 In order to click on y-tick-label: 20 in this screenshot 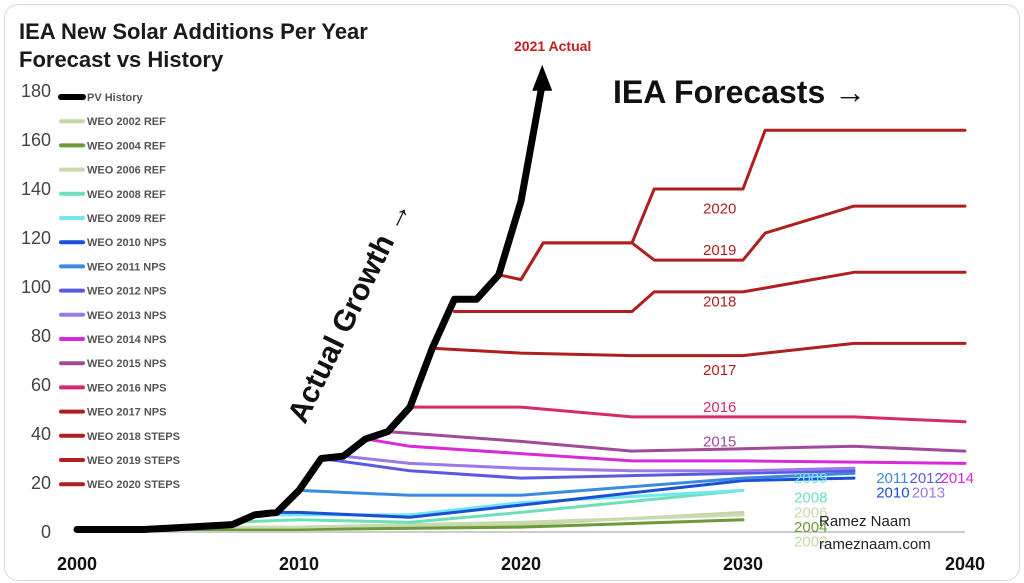, I will do `click(41, 483)`.